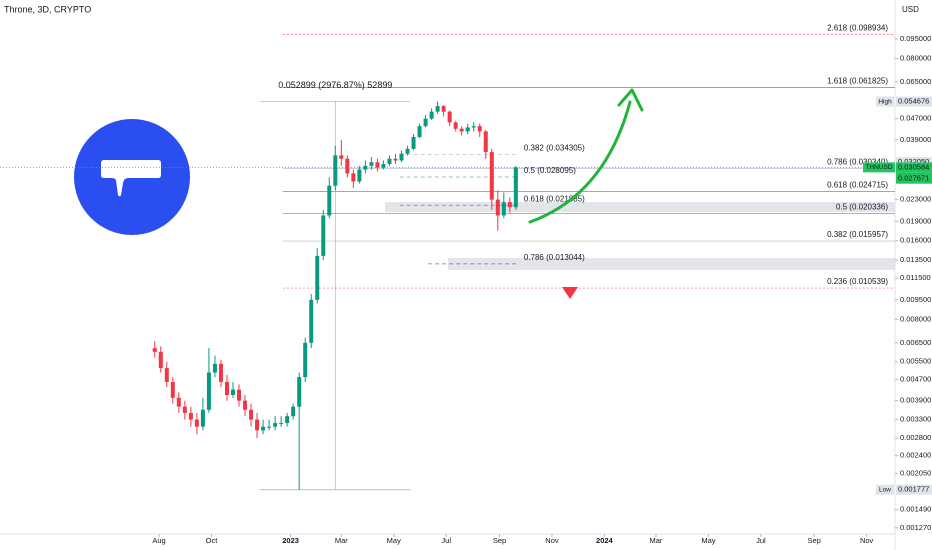 The height and width of the screenshot is (550, 932). I want to click on x-tick-label: 2024, so click(605, 540).